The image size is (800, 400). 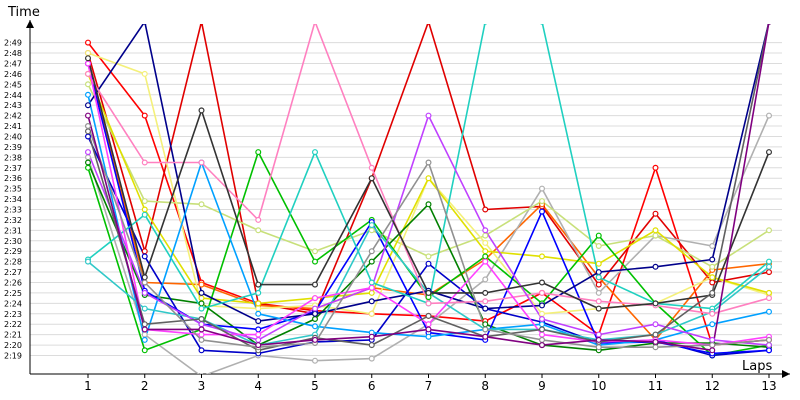 What do you see at coordinates (202, 386) in the screenshot?
I see `x-tick-label: 3` at bounding box center [202, 386].